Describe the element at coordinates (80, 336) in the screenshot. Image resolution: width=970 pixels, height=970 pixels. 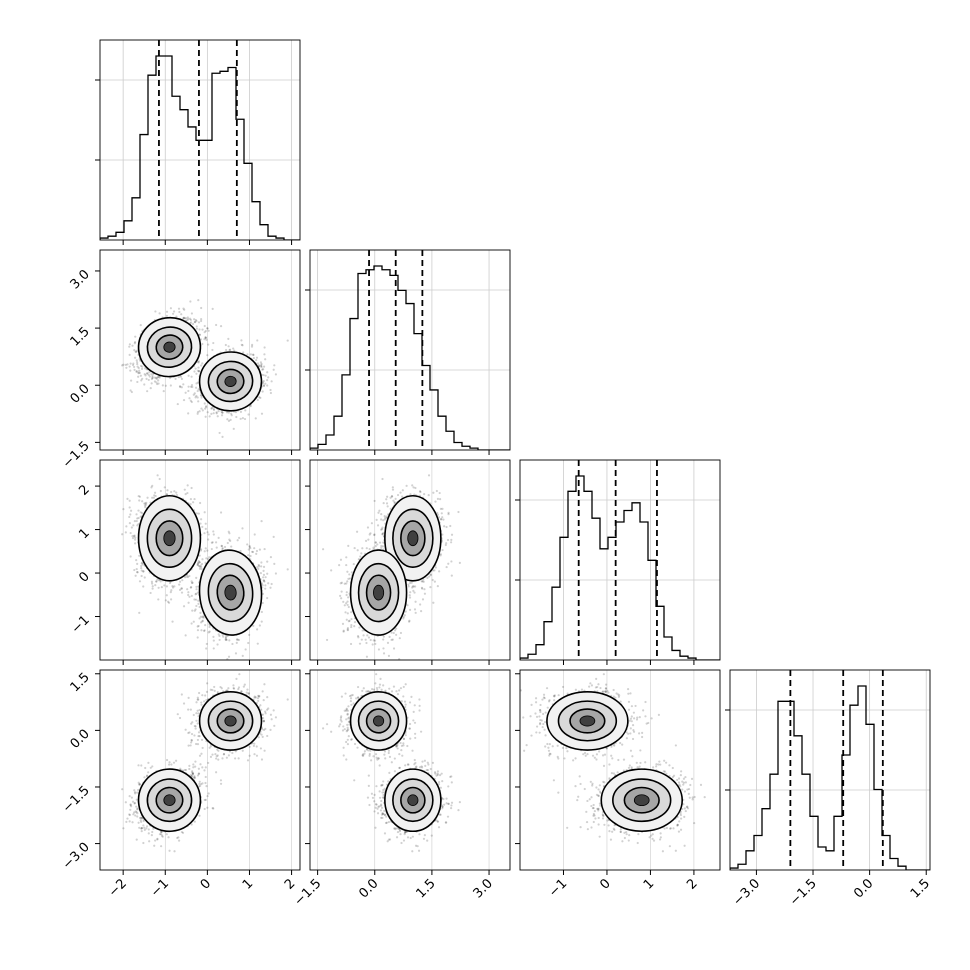
I see `y-tick-label: 1.5` at that location.